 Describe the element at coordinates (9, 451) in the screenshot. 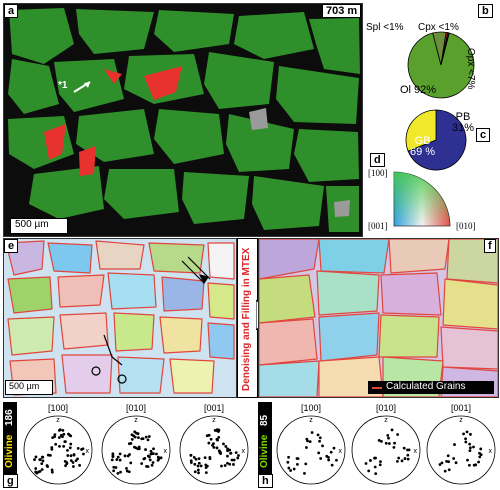

I see `panel-g-mineral: Olivine` at that location.